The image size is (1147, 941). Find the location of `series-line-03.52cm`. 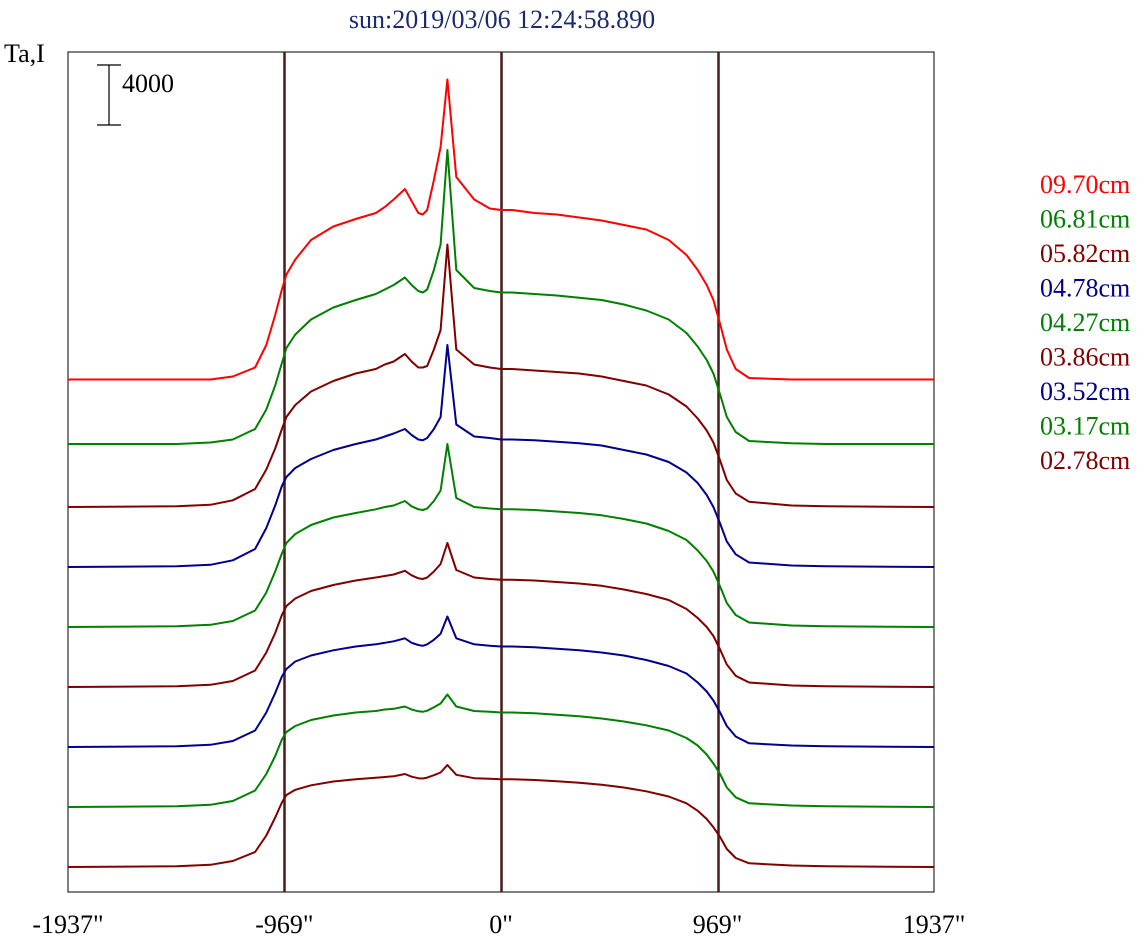

series-line-03.52cm is located at coordinates (501, 681).